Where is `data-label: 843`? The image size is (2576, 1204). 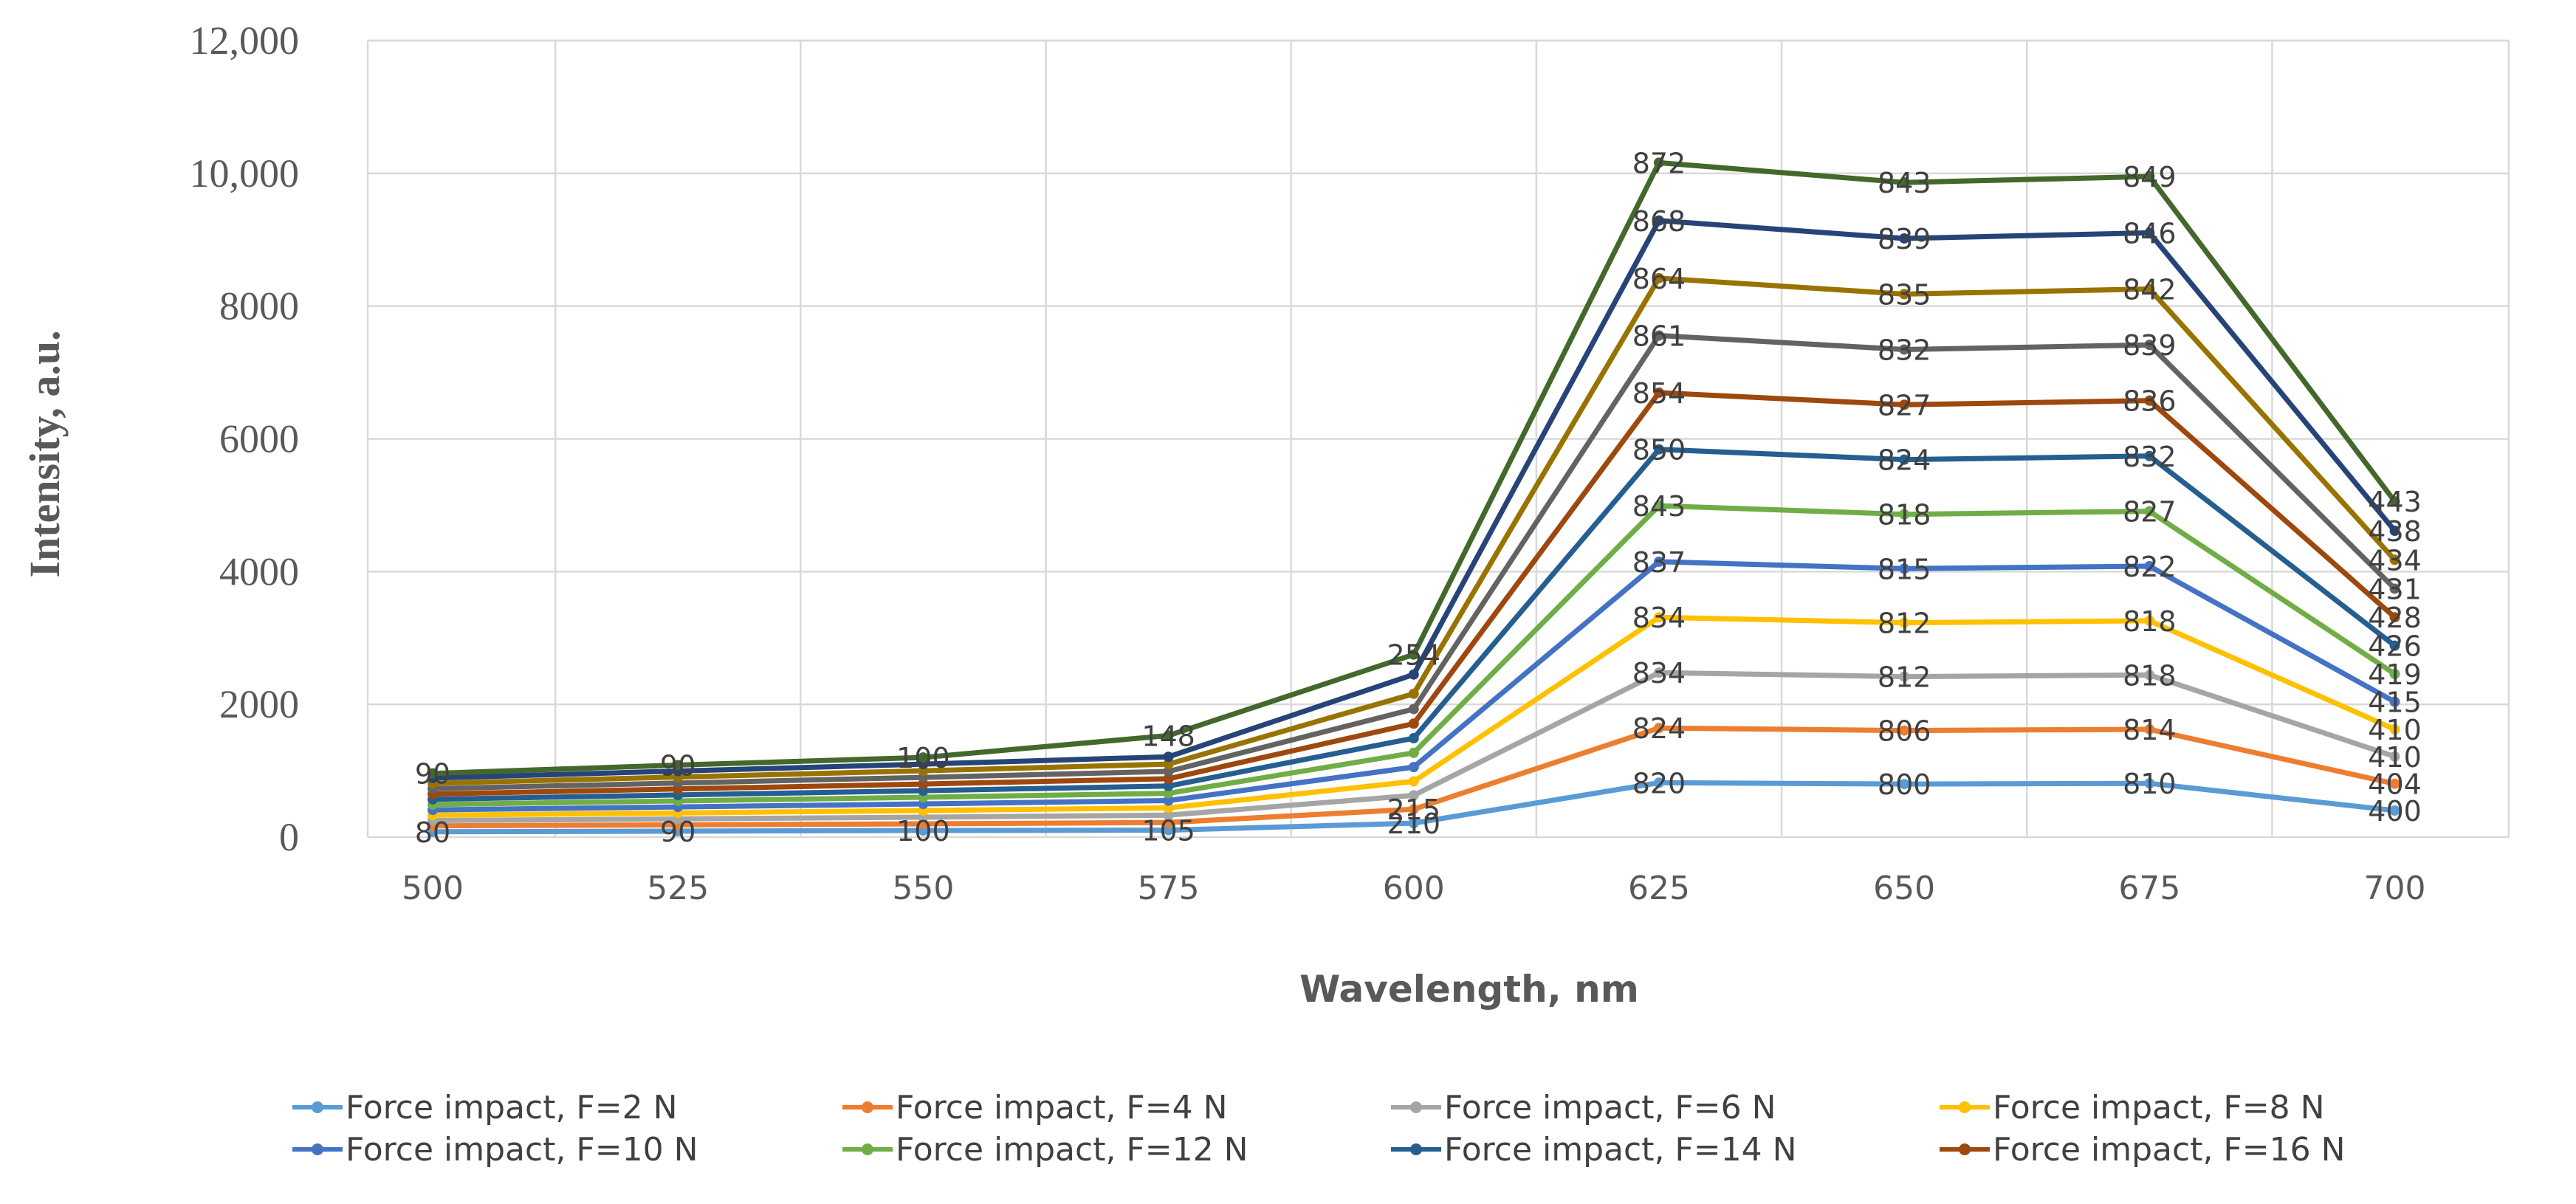
data-label: 843 is located at coordinates (1904, 183).